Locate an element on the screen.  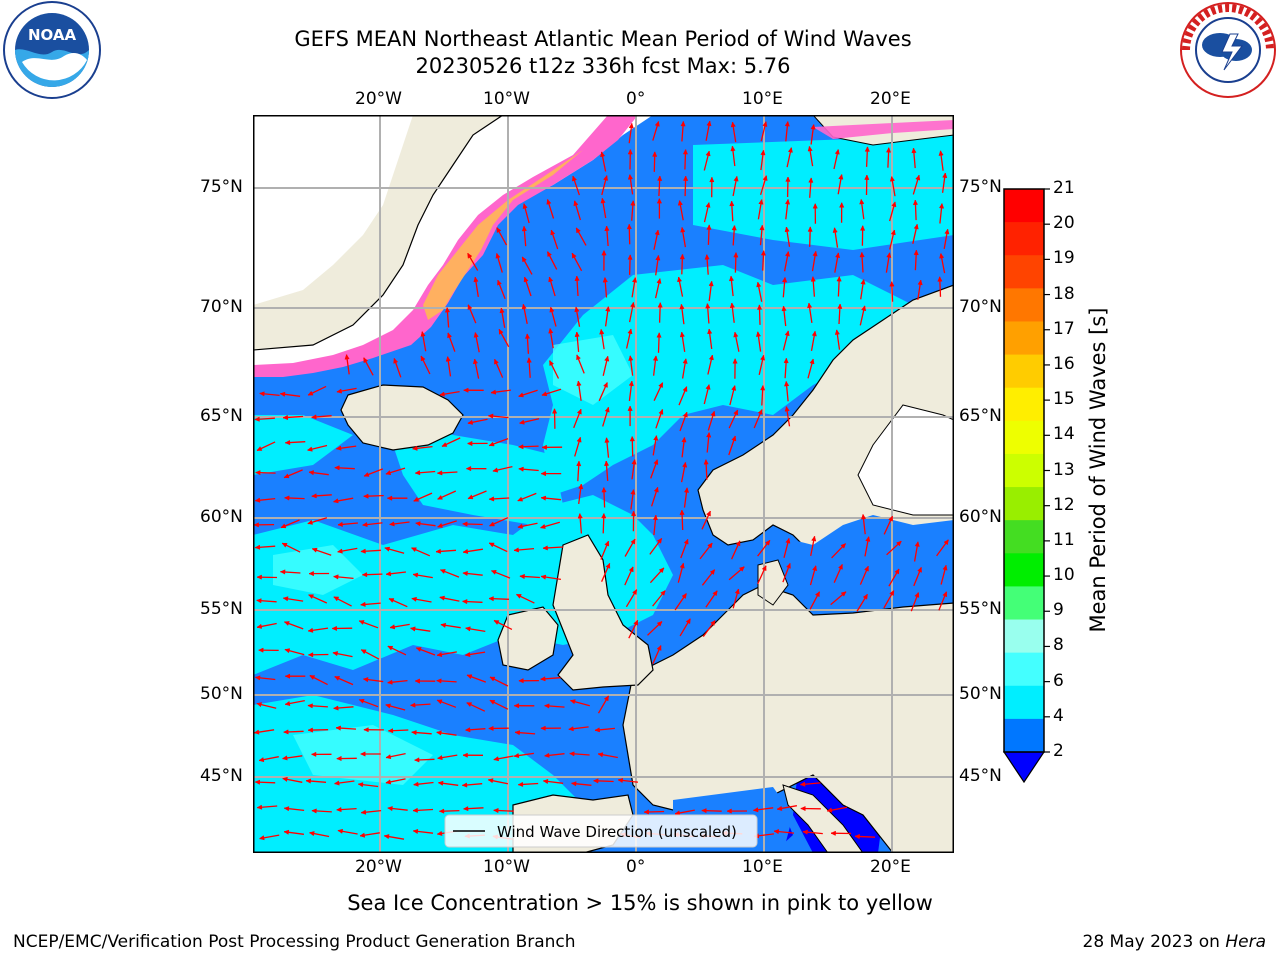
colorbar-tick-label: 4 is located at coordinates (1058, 715).